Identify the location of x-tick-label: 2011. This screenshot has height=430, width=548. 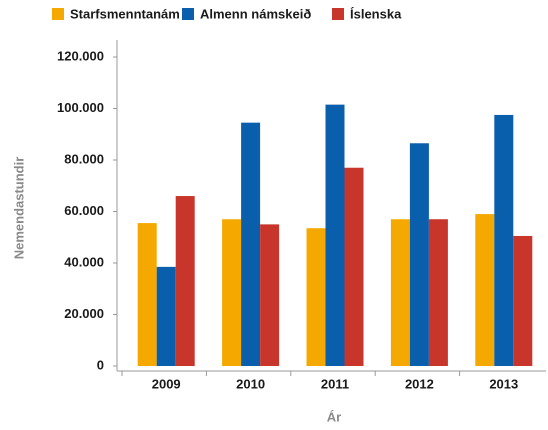
(335, 383).